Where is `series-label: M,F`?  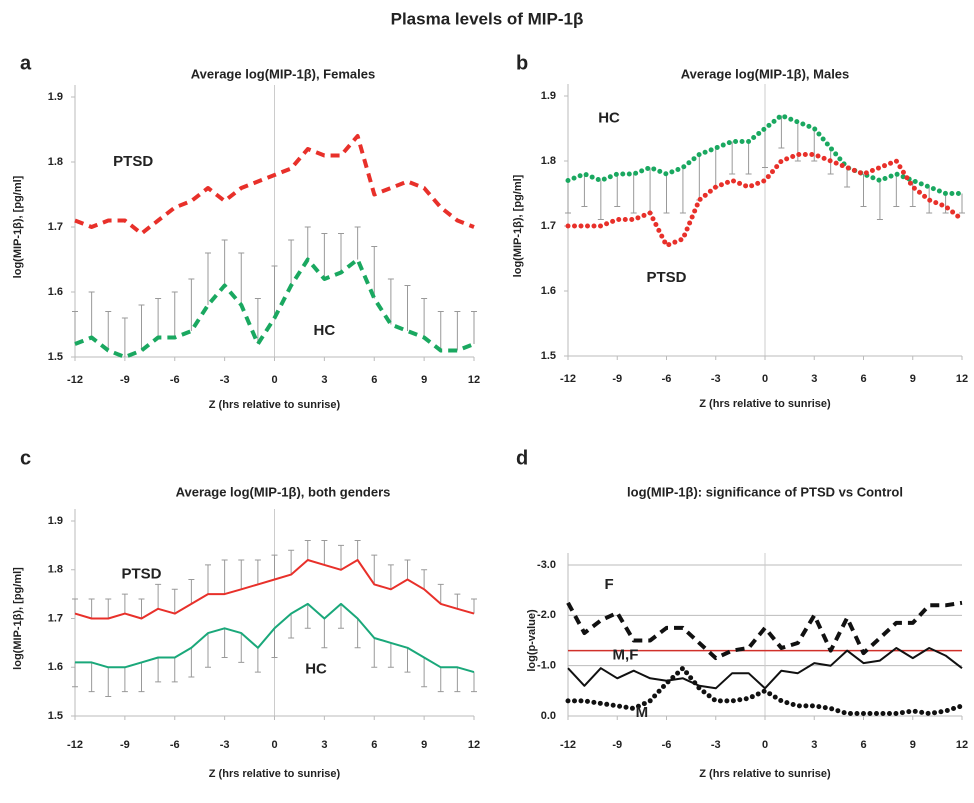
series-label: M,F is located at coordinates (626, 655).